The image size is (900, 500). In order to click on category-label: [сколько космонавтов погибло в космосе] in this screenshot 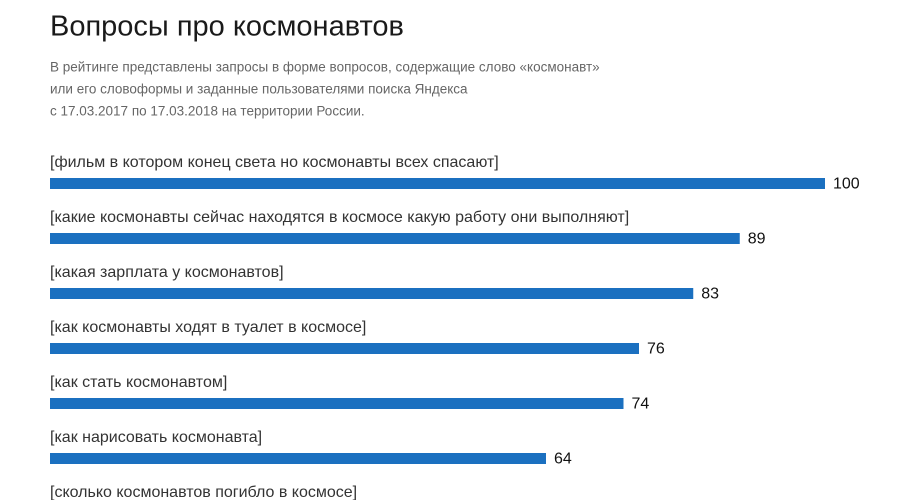, I will do `click(203, 492)`.